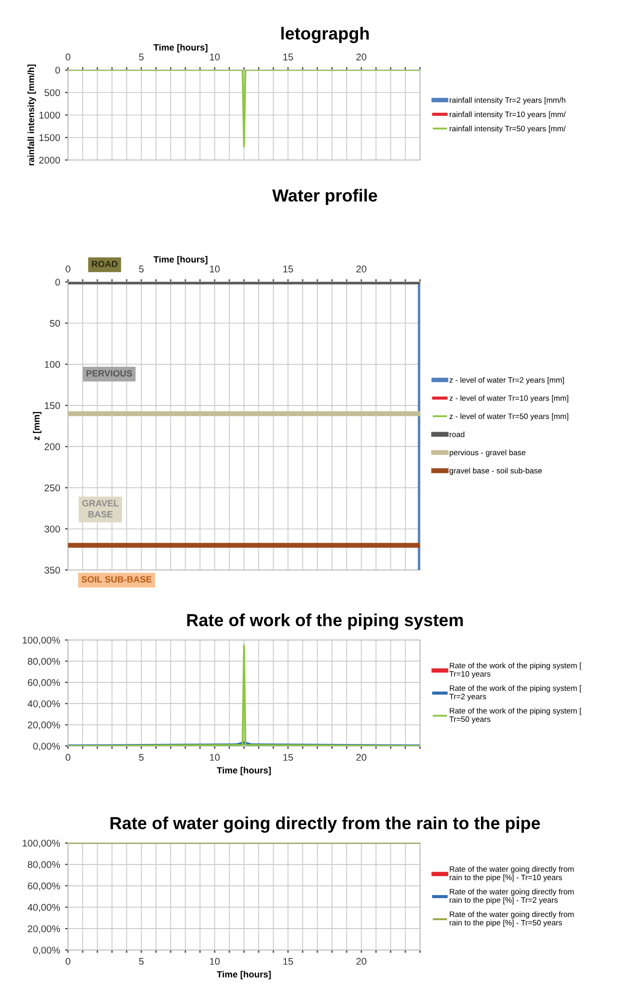 The width and height of the screenshot is (620, 992). What do you see at coordinates (325, 197) in the screenshot?
I see `chart-title: Water profile` at bounding box center [325, 197].